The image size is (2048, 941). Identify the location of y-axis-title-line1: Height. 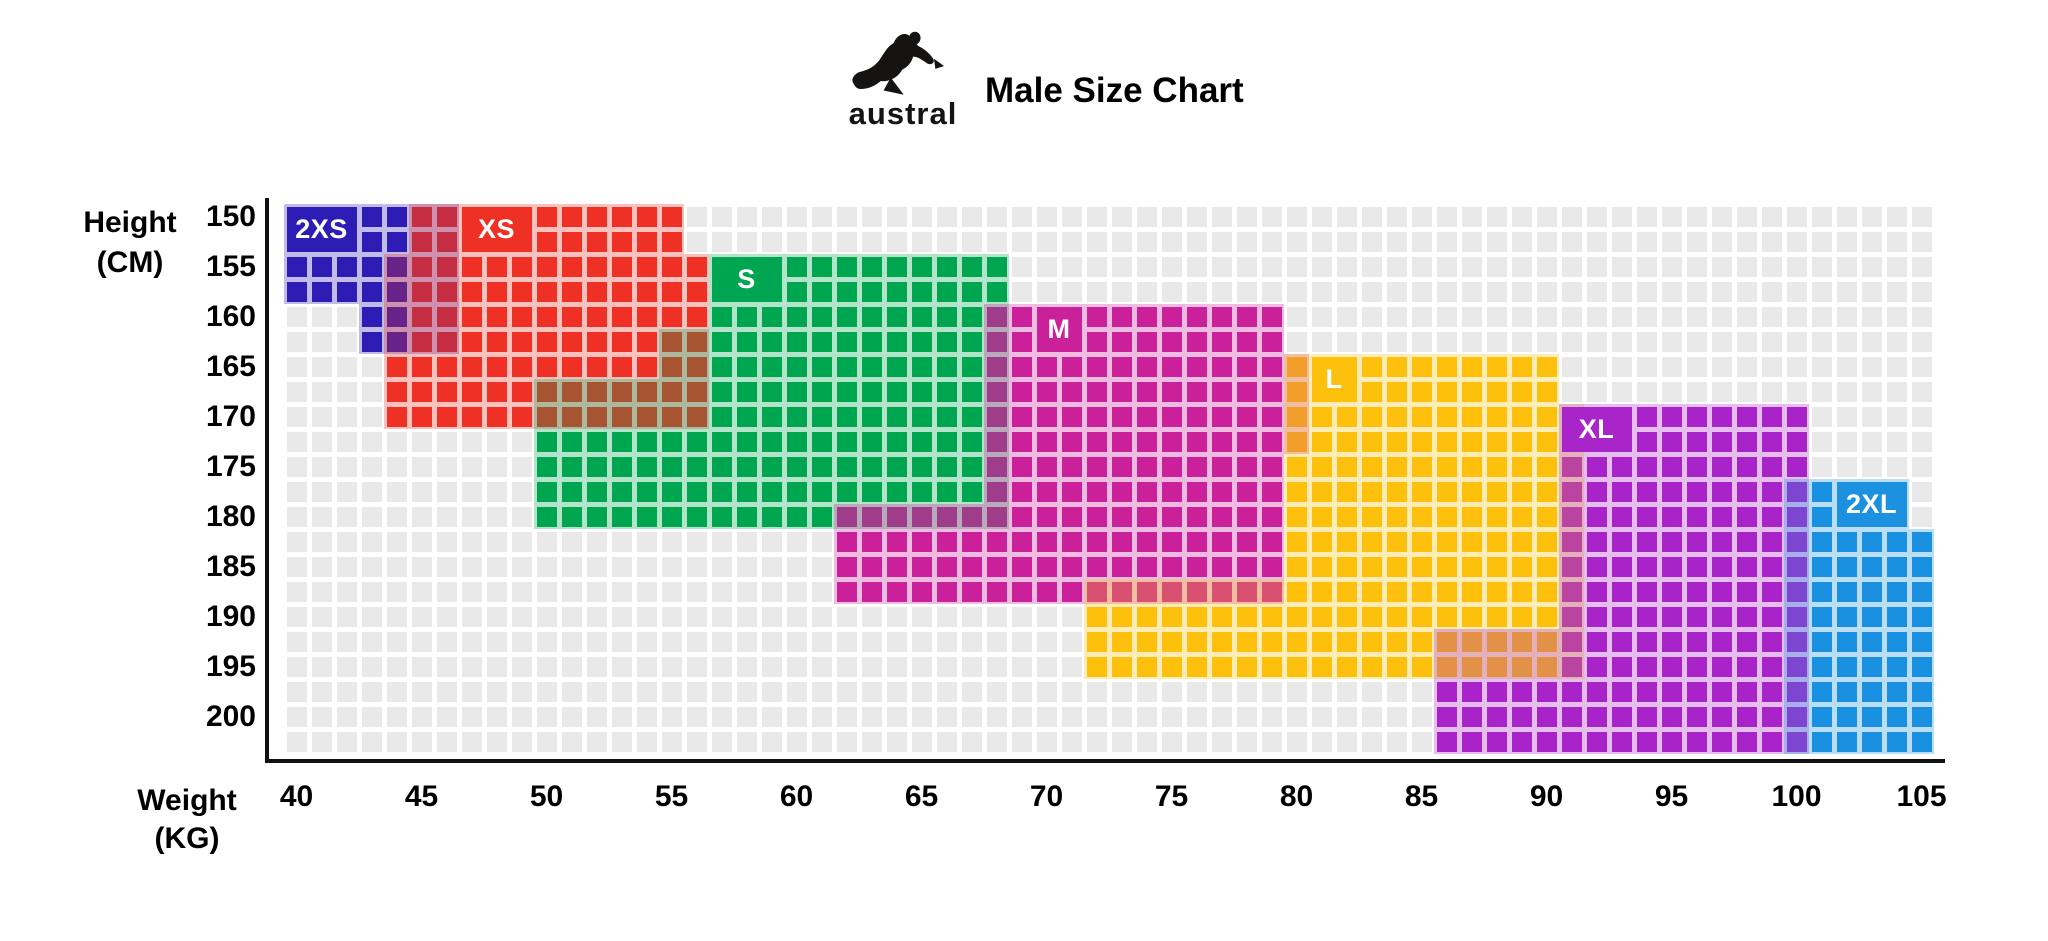
(130, 222).